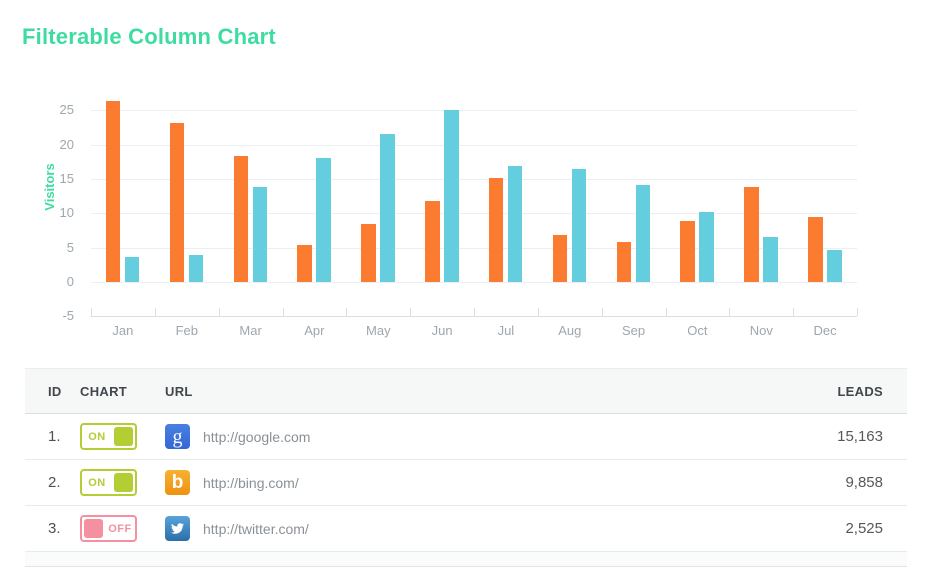 The image size is (930, 585). What do you see at coordinates (825, 330) in the screenshot?
I see `x-axis-label: Dec` at bounding box center [825, 330].